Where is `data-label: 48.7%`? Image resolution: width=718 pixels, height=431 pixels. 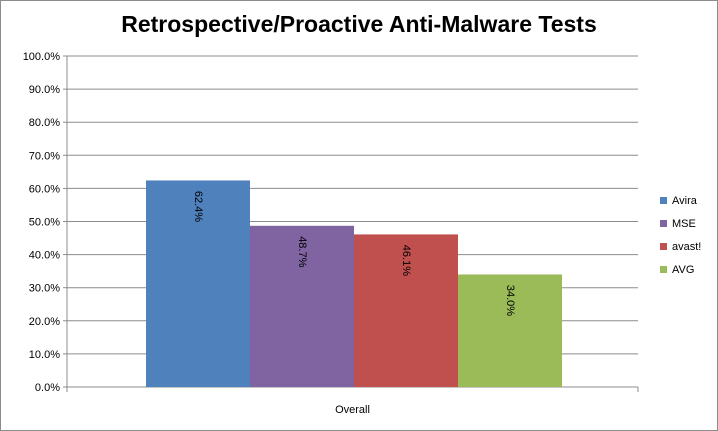 data-label: 48.7% is located at coordinates (302, 251).